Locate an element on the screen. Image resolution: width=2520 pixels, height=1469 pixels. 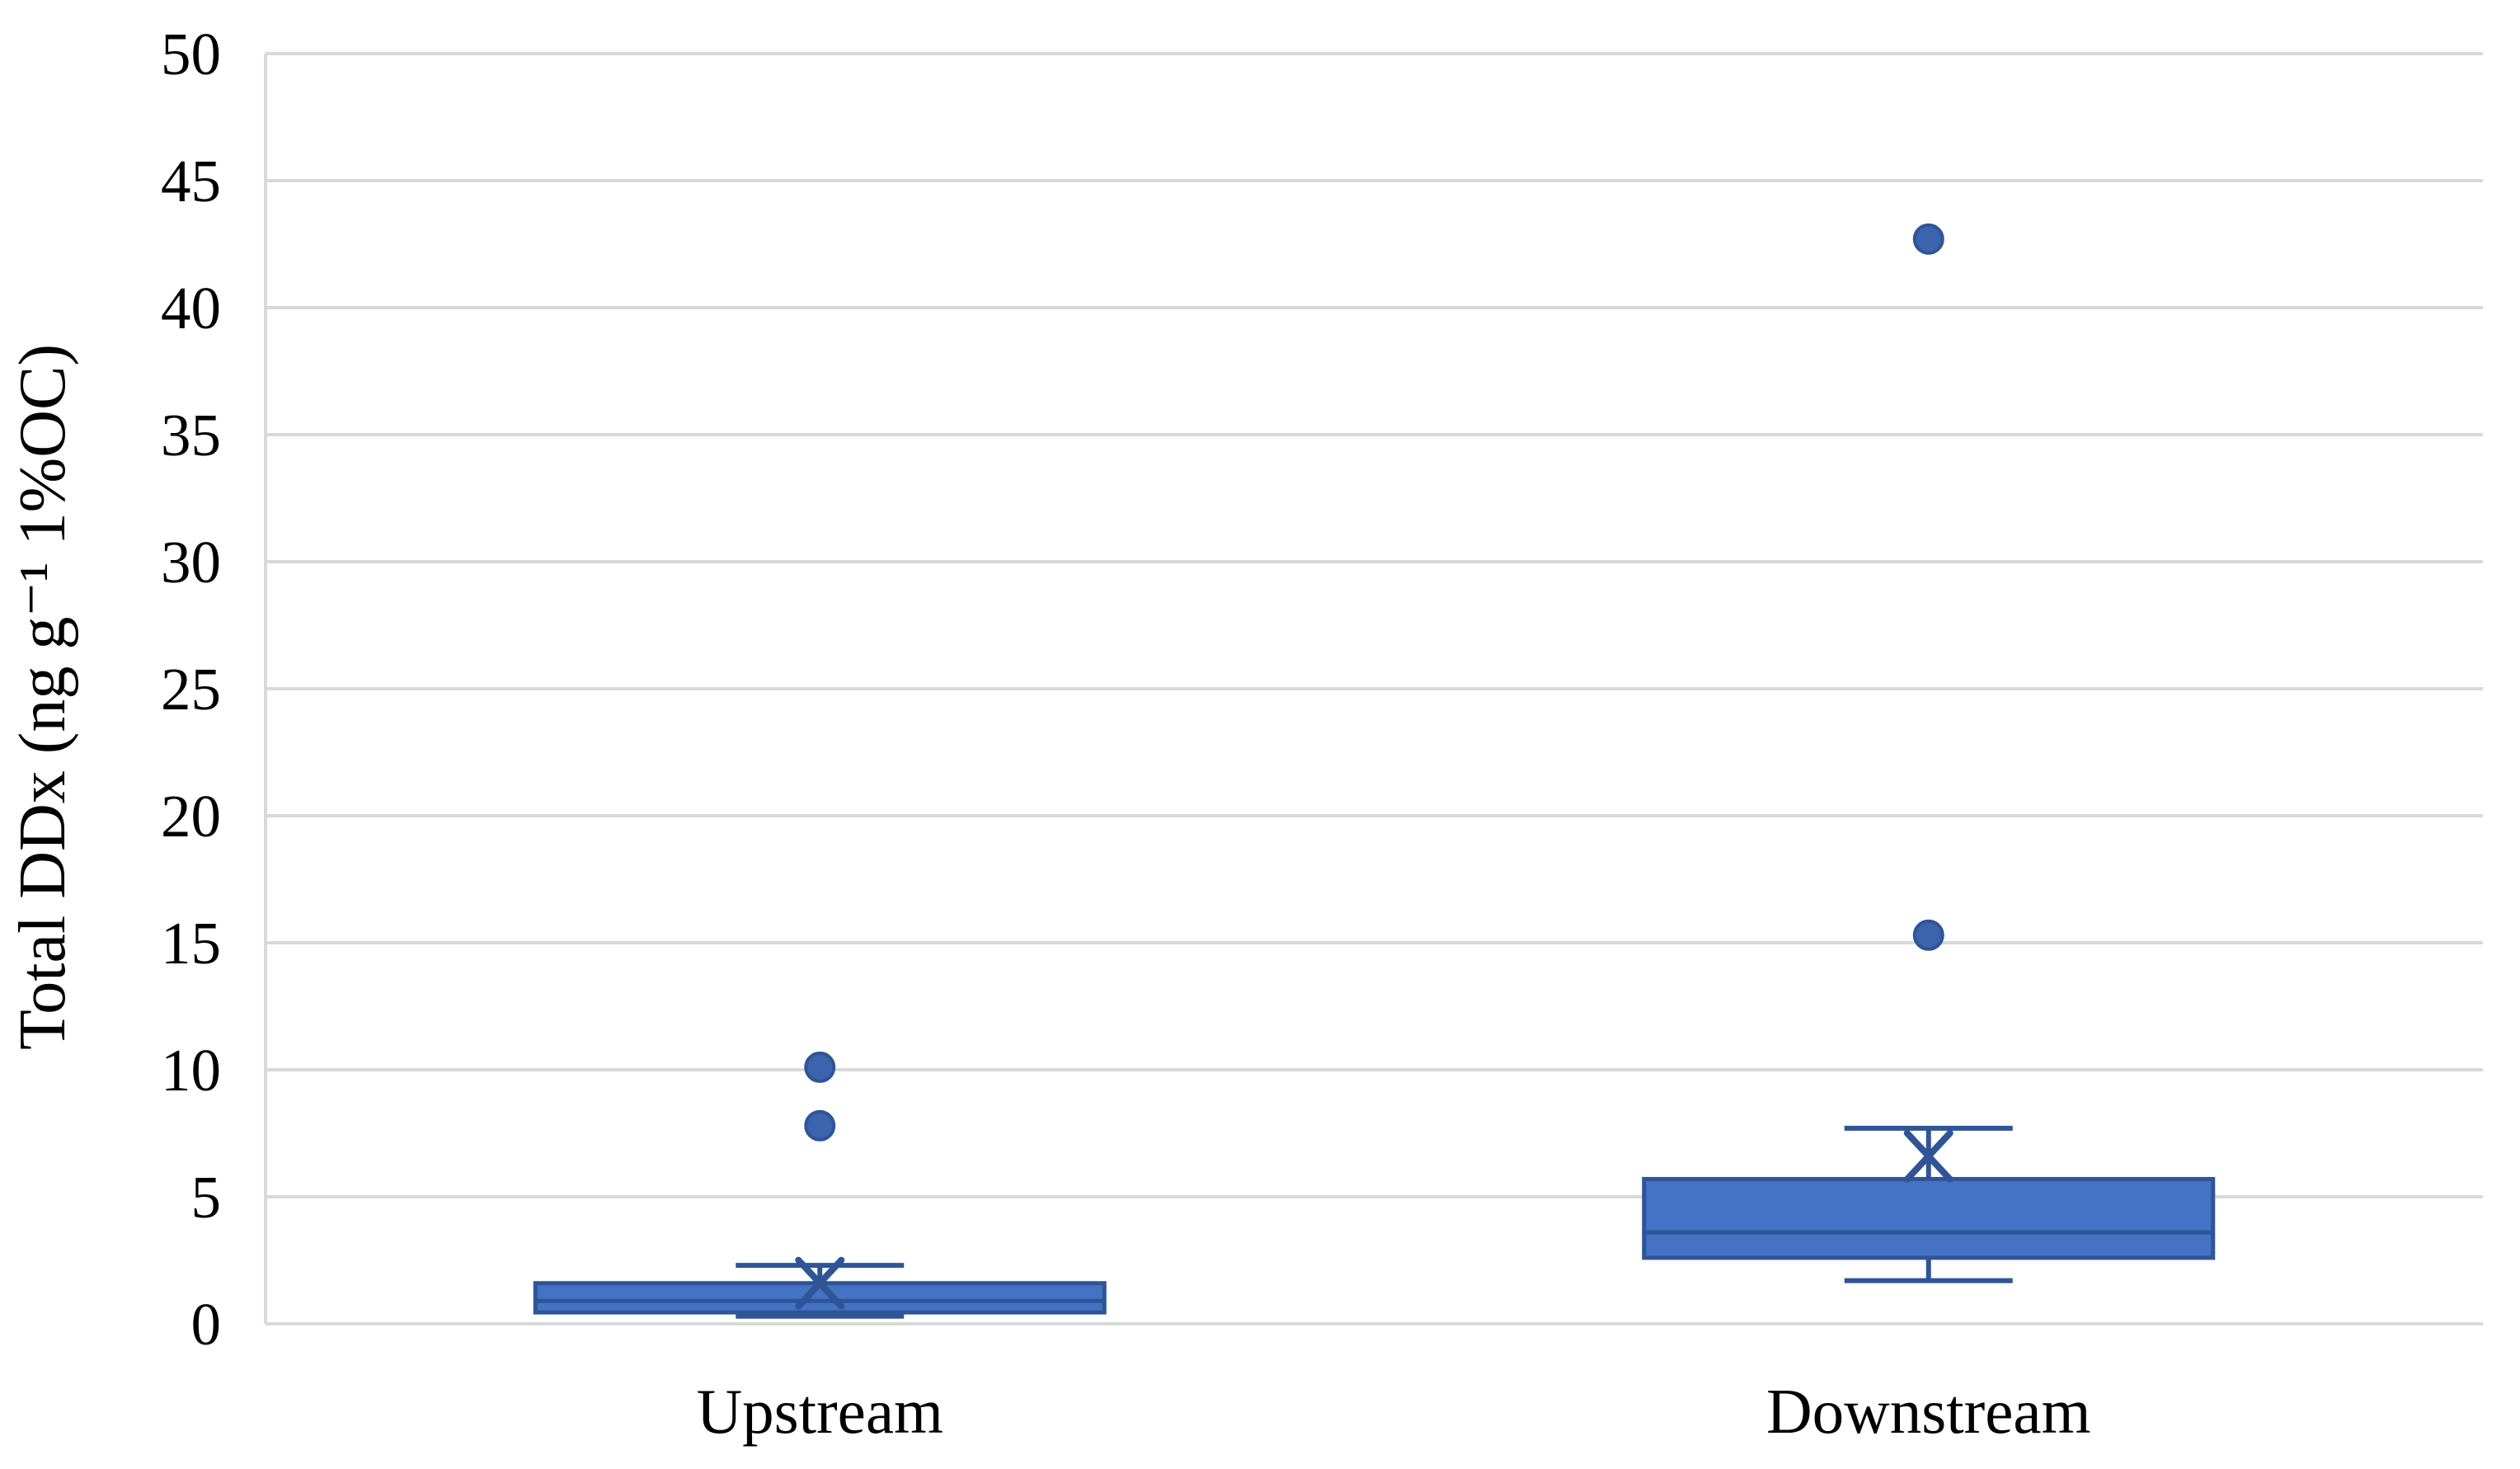
y-tick-label-30: 30 is located at coordinates (191, 563).